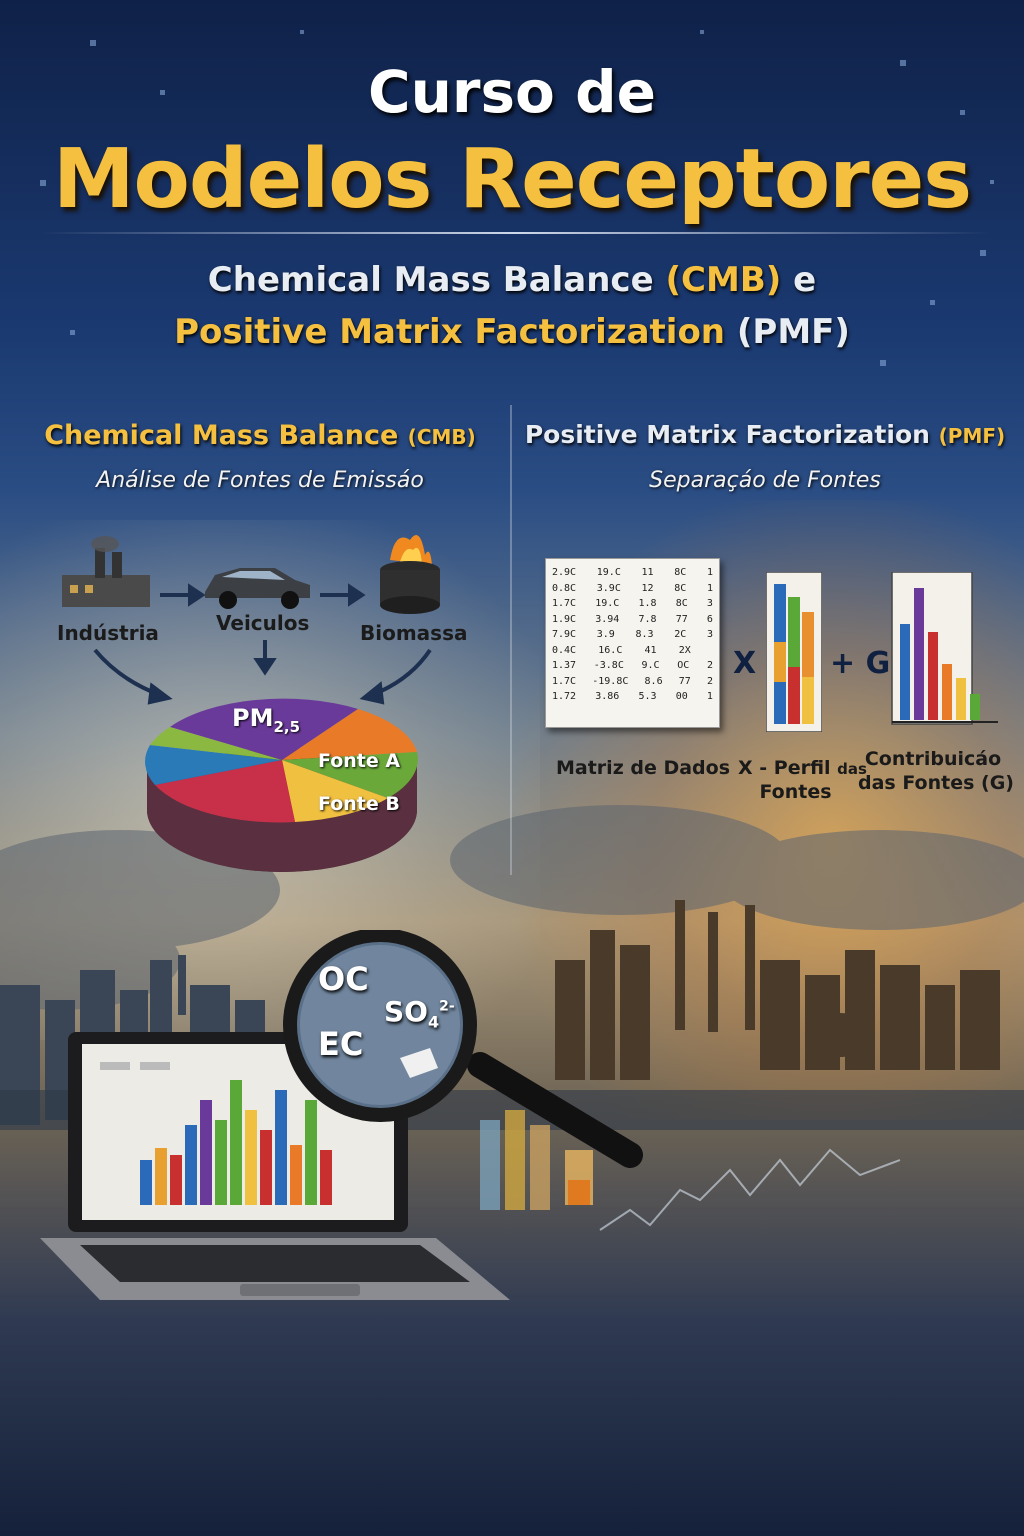 This screenshot has width=1024, height=1536. I want to click on matrix-cell: 1.8, so click(647, 603).